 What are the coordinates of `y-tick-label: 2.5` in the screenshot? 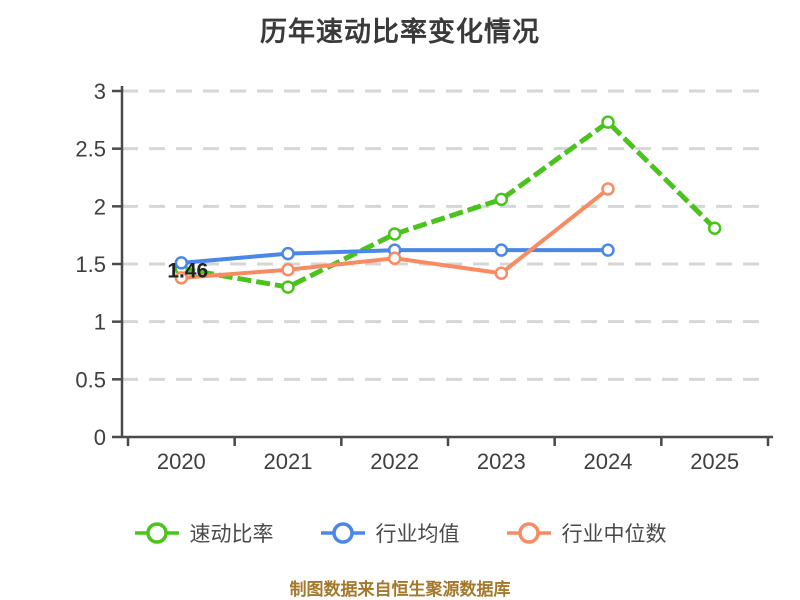 It's located at (90, 149).